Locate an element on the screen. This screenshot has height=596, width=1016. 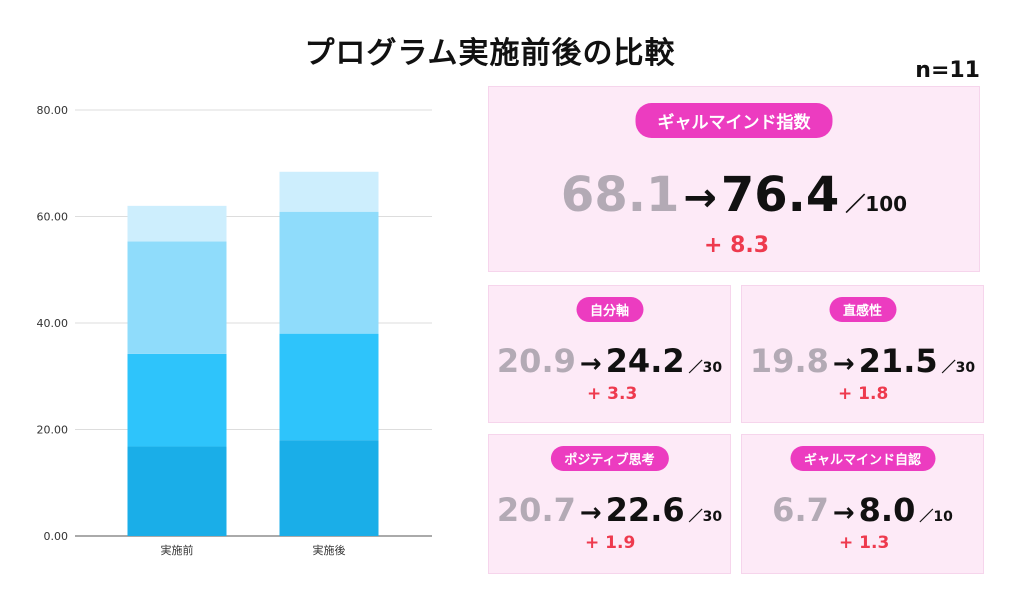
metric-label: ポジティブ思考 is located at coordinates (609, 458).